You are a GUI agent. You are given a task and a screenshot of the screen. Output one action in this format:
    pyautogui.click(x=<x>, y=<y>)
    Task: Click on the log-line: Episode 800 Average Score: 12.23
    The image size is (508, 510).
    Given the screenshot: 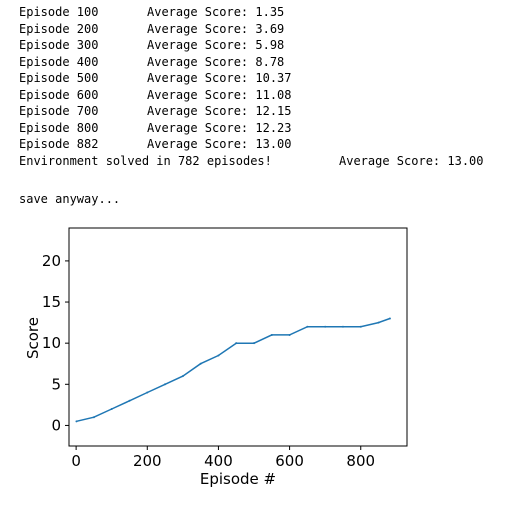 What is the action you would take?
    pyautogui.click(x=251, y=128)
    